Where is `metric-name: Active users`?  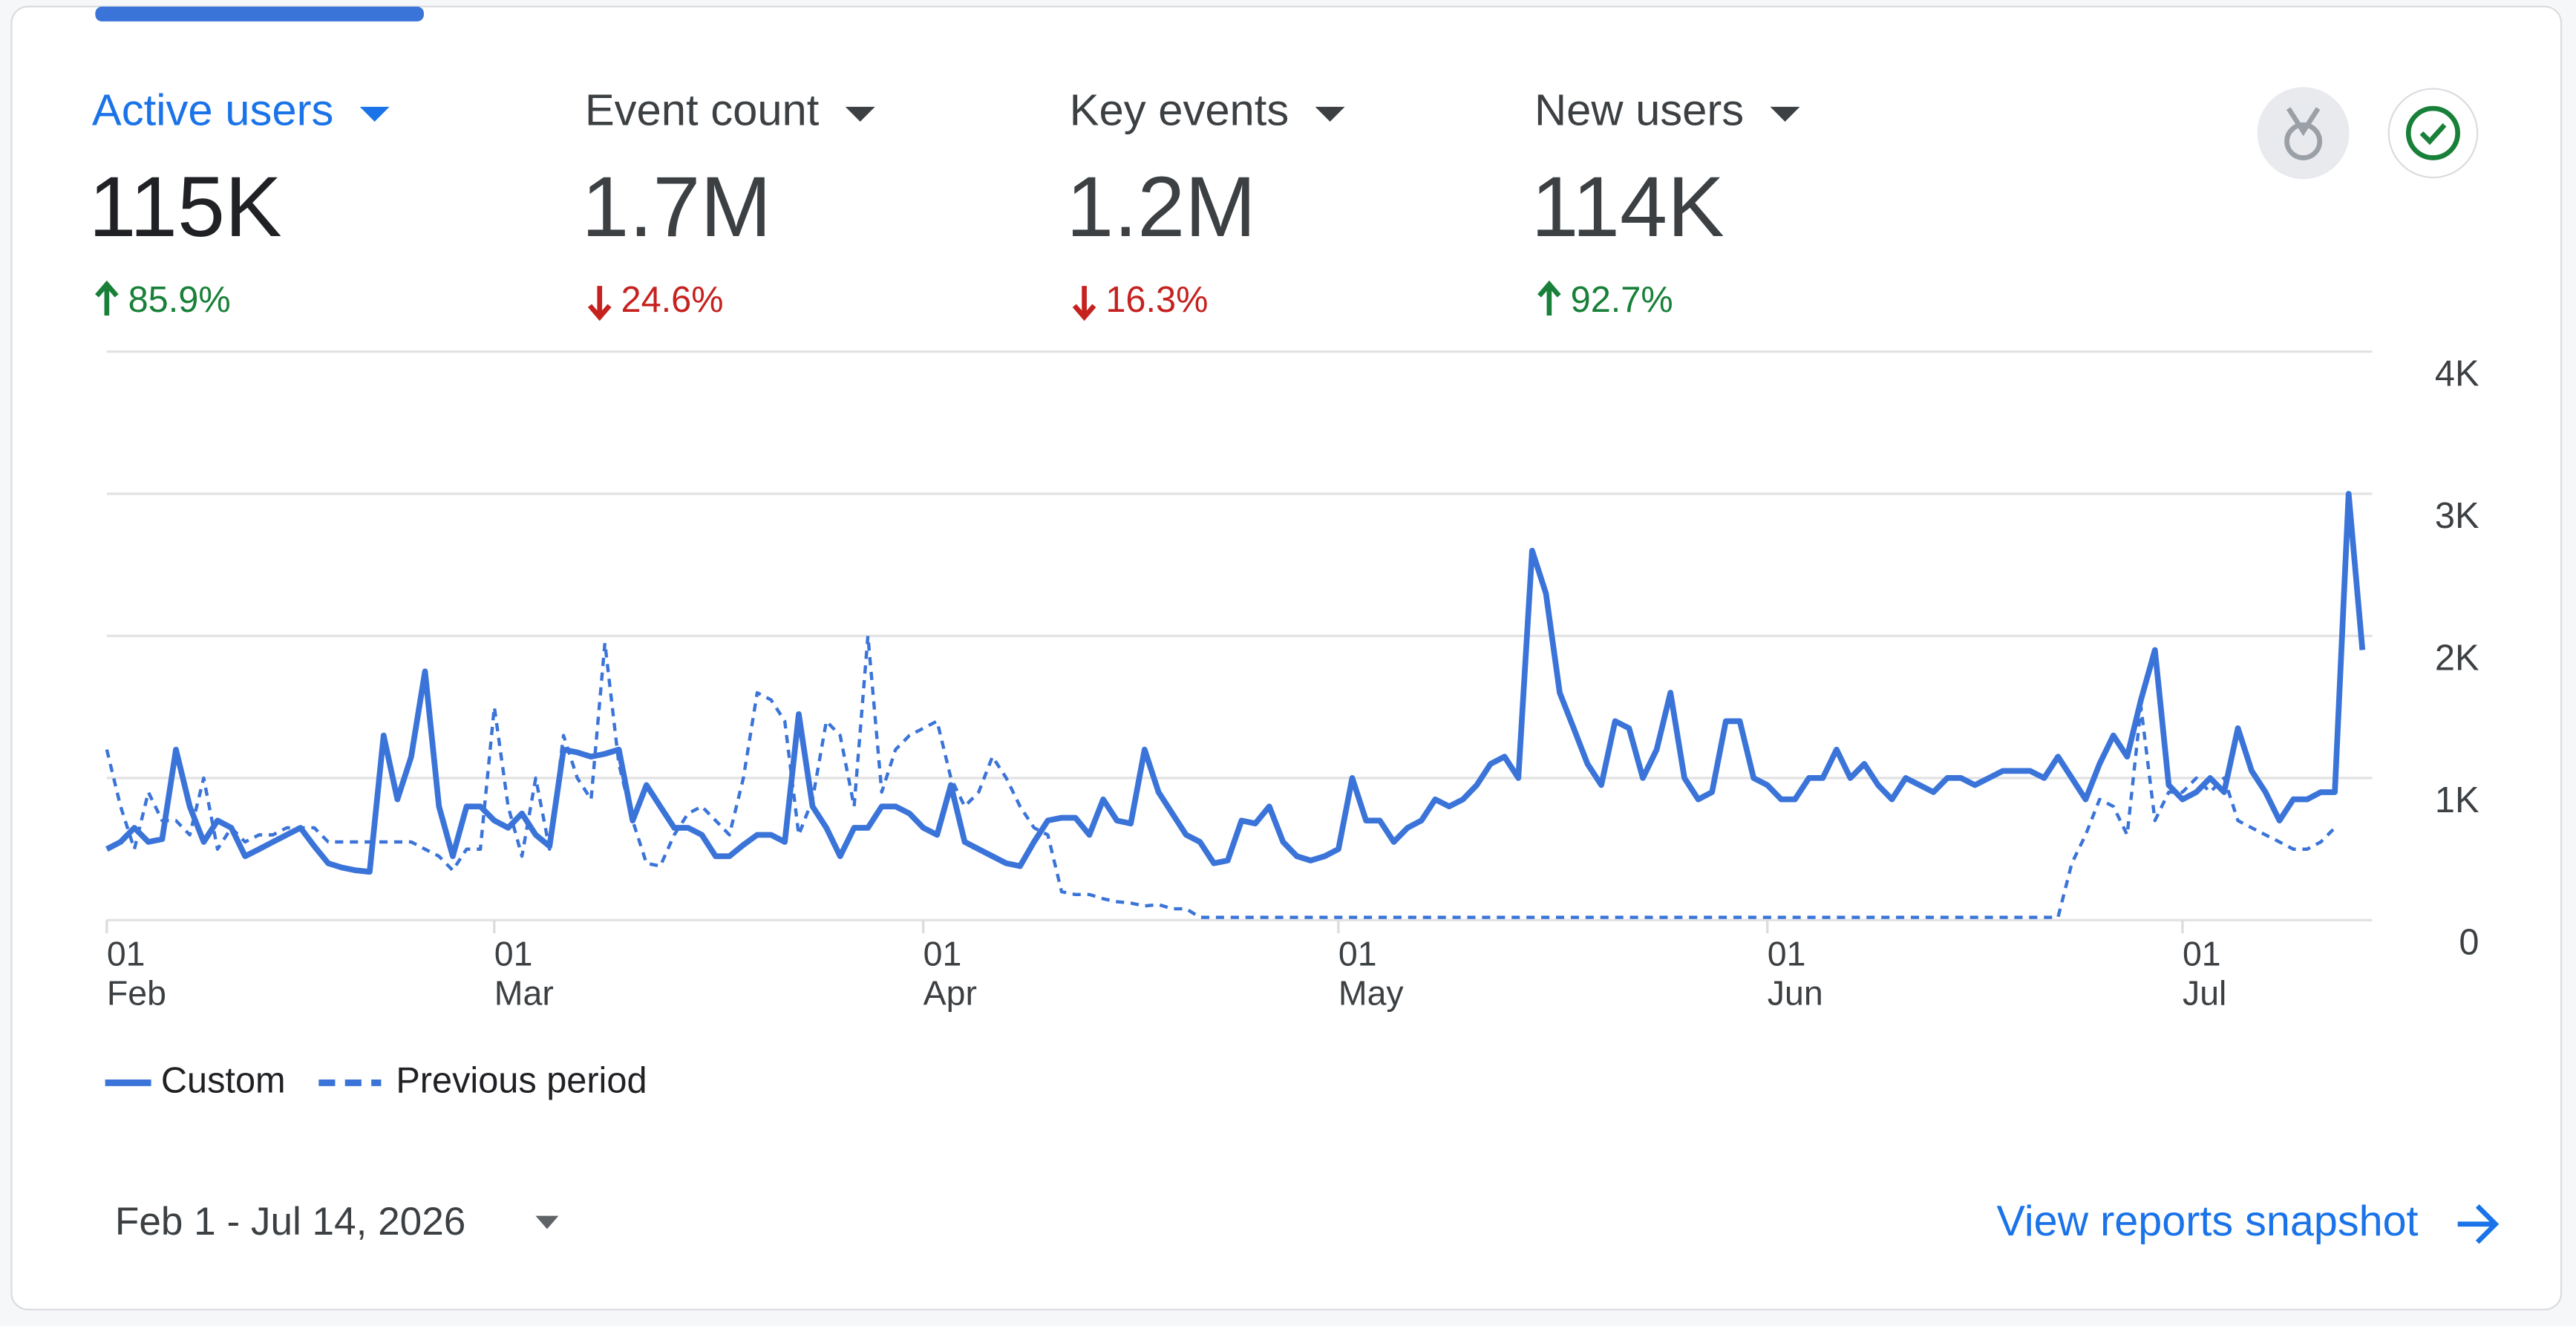
metric-name: Active users is located at coordinates (212, 110).